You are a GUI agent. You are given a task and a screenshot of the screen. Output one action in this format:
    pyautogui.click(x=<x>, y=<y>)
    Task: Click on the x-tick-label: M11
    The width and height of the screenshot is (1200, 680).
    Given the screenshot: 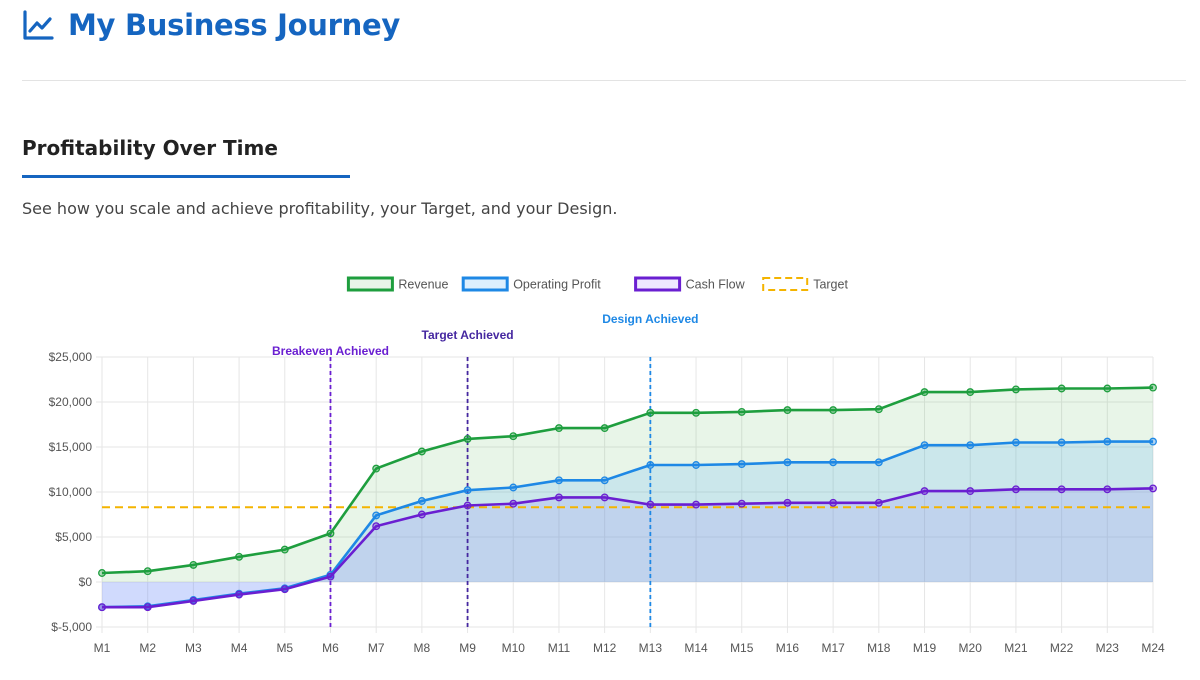 What is the action you would take?
    pyautogui.click(x=559, y=648)
    